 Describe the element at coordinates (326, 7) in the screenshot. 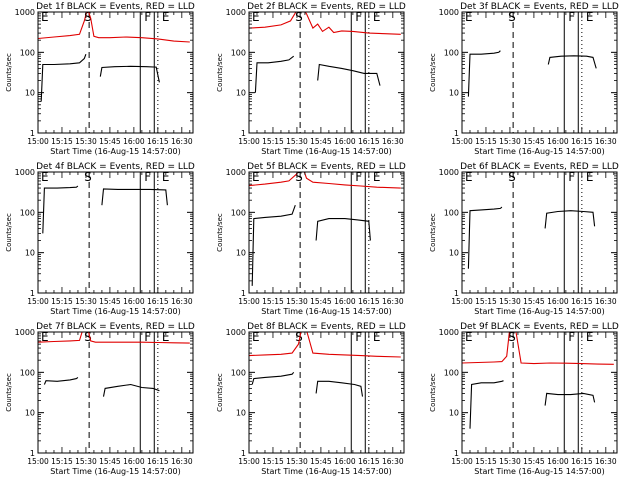

I see `panel-title: Det 2f BLACK = Events, RED = LLD` at that location.